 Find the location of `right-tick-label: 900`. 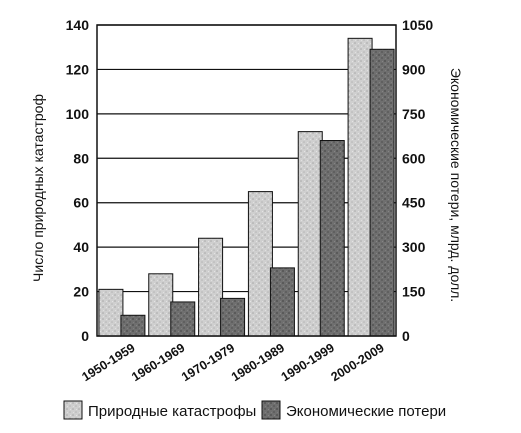

right-tick-label: 900 is located at coordinates (414, 69).